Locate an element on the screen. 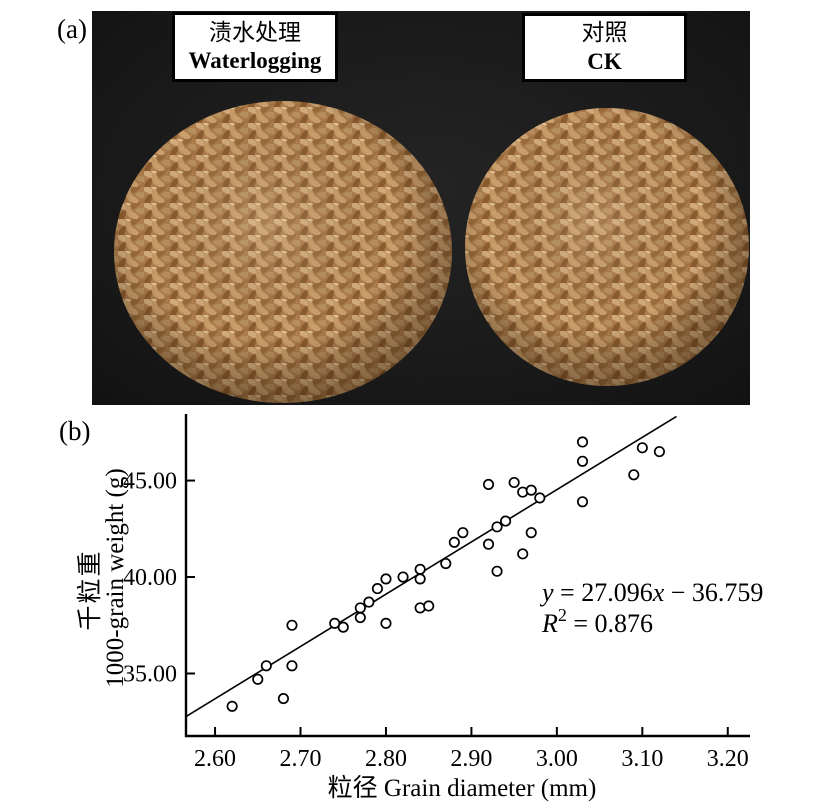 This screenshot has width=817, height=805. equation-line2: R2 = 0.876 is located at coordinates (597, 621).